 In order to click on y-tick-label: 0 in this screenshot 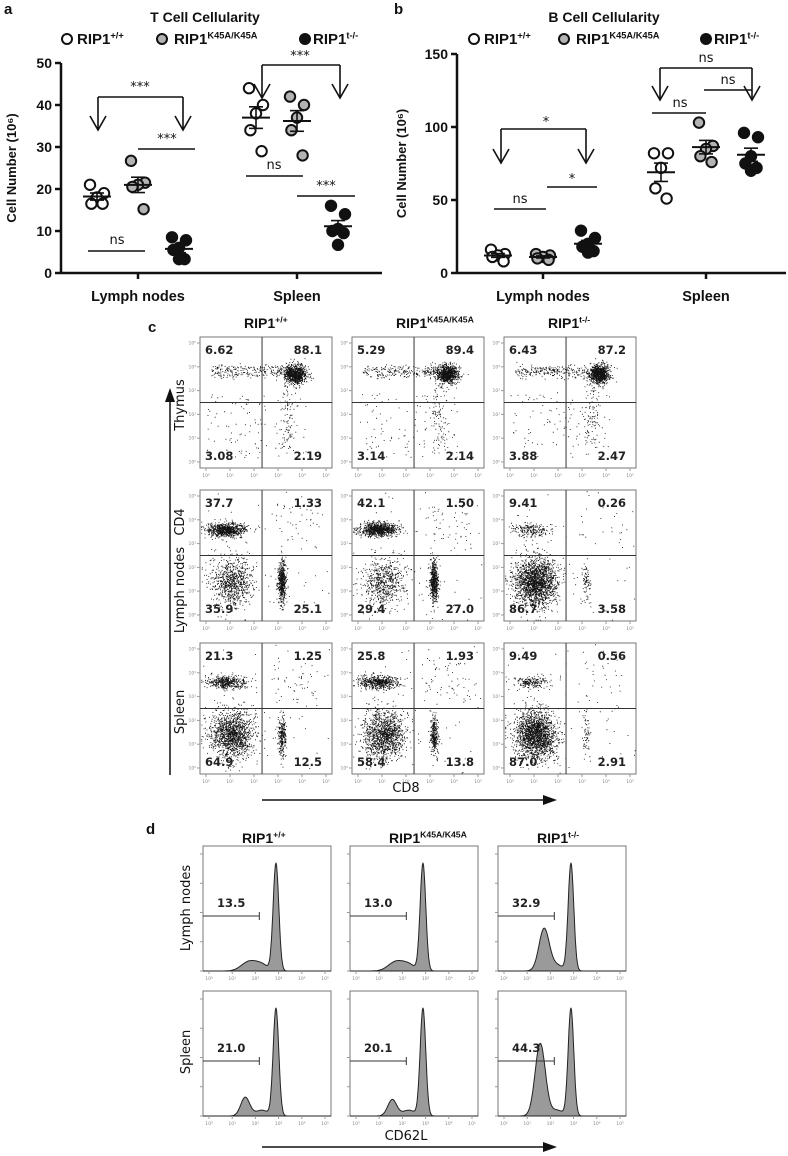, I will do `click(444, 273)`.